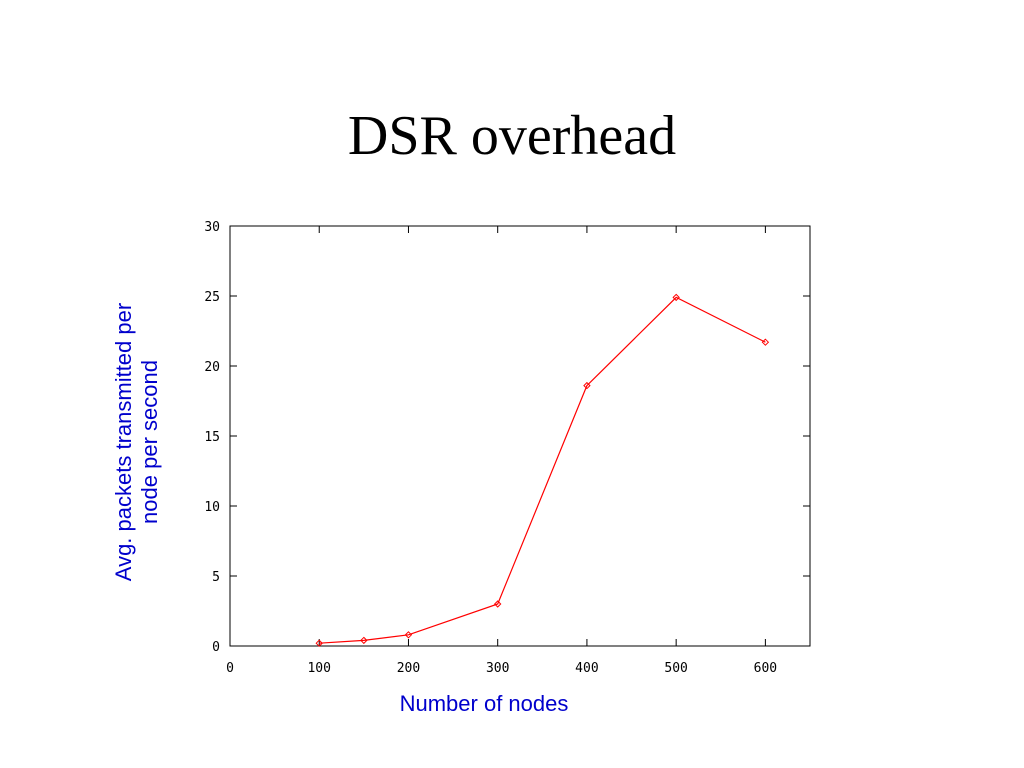 This screenshot has height=768, width=1024. I want to click on slide-title: DSR overhead, so click(512, 136).